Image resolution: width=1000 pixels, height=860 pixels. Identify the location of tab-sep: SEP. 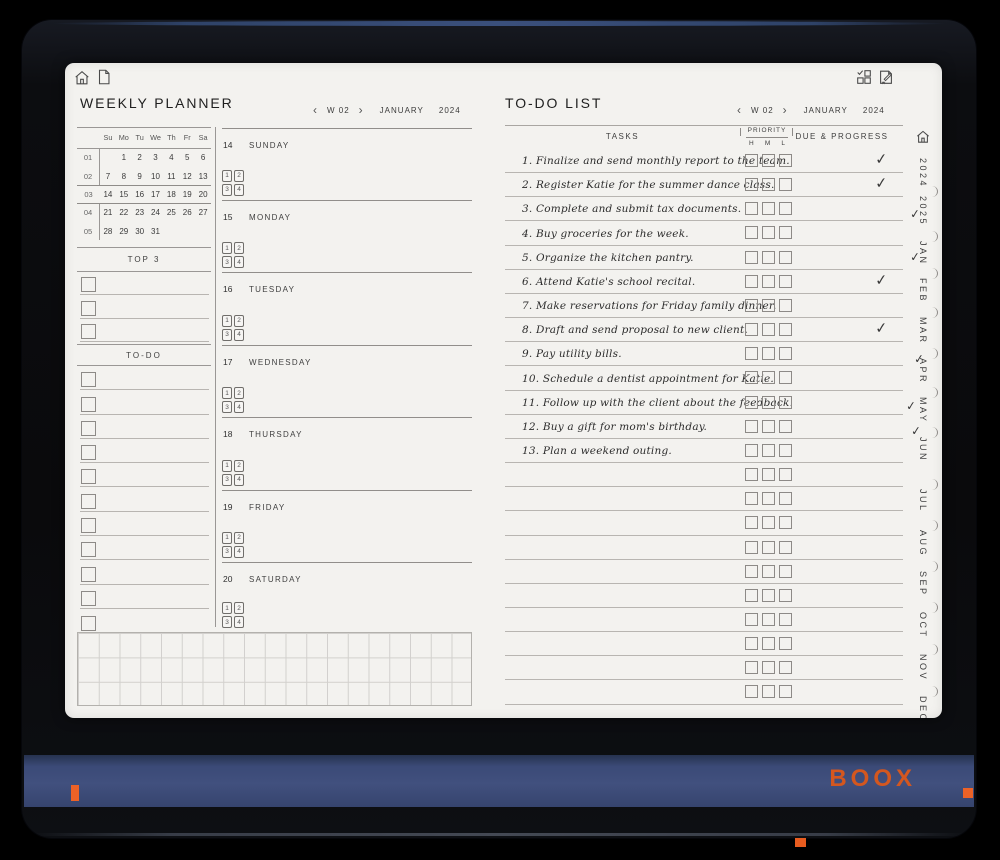
(923, 584).